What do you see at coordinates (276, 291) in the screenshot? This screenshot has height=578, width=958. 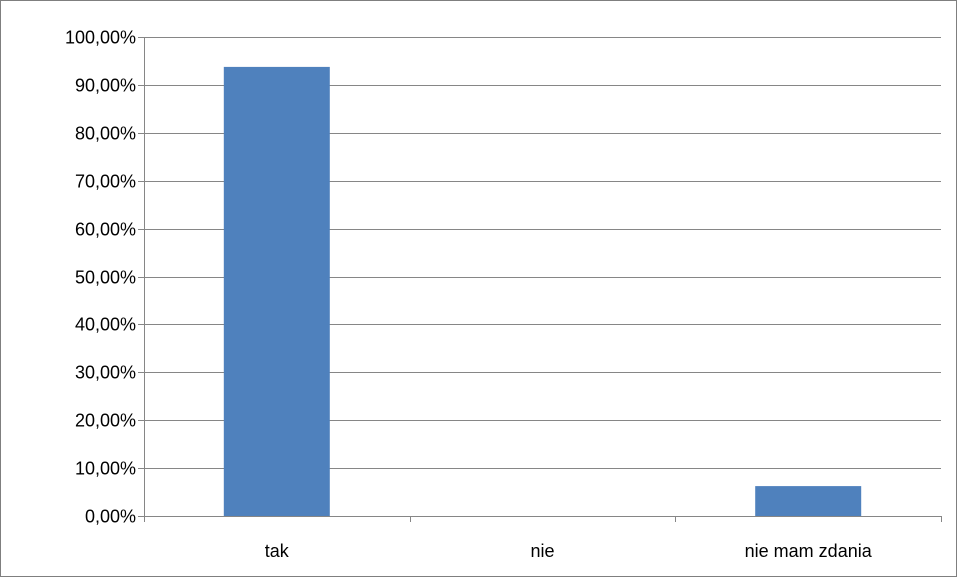 I see `bar-tak` at bounding box center [276, 291].